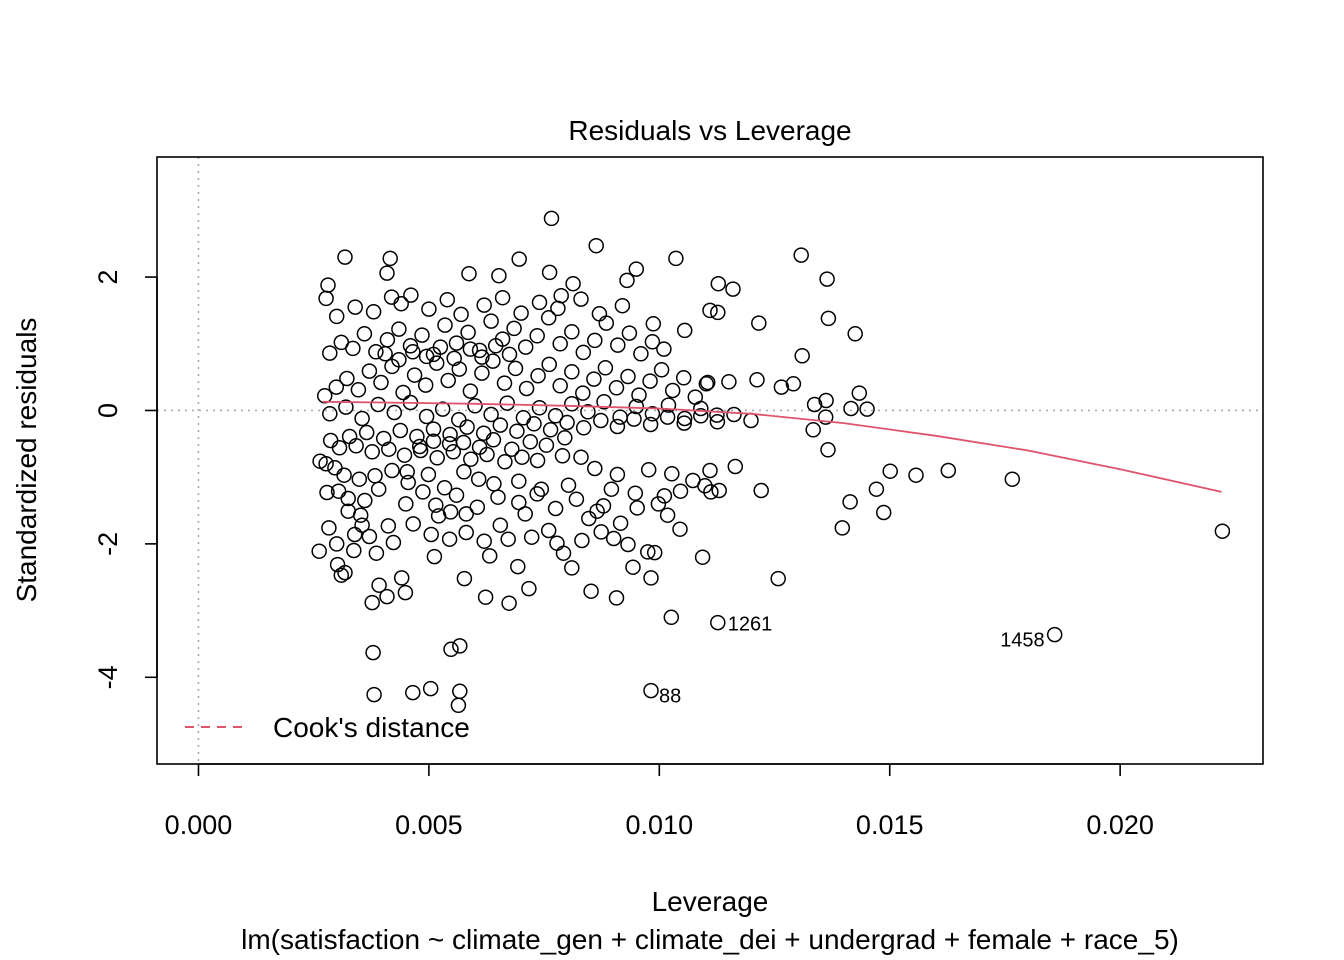 The width and height of the screenshot is (1344, 960). I want to click on x-tick-label: 0.020, so click(1120, 825).